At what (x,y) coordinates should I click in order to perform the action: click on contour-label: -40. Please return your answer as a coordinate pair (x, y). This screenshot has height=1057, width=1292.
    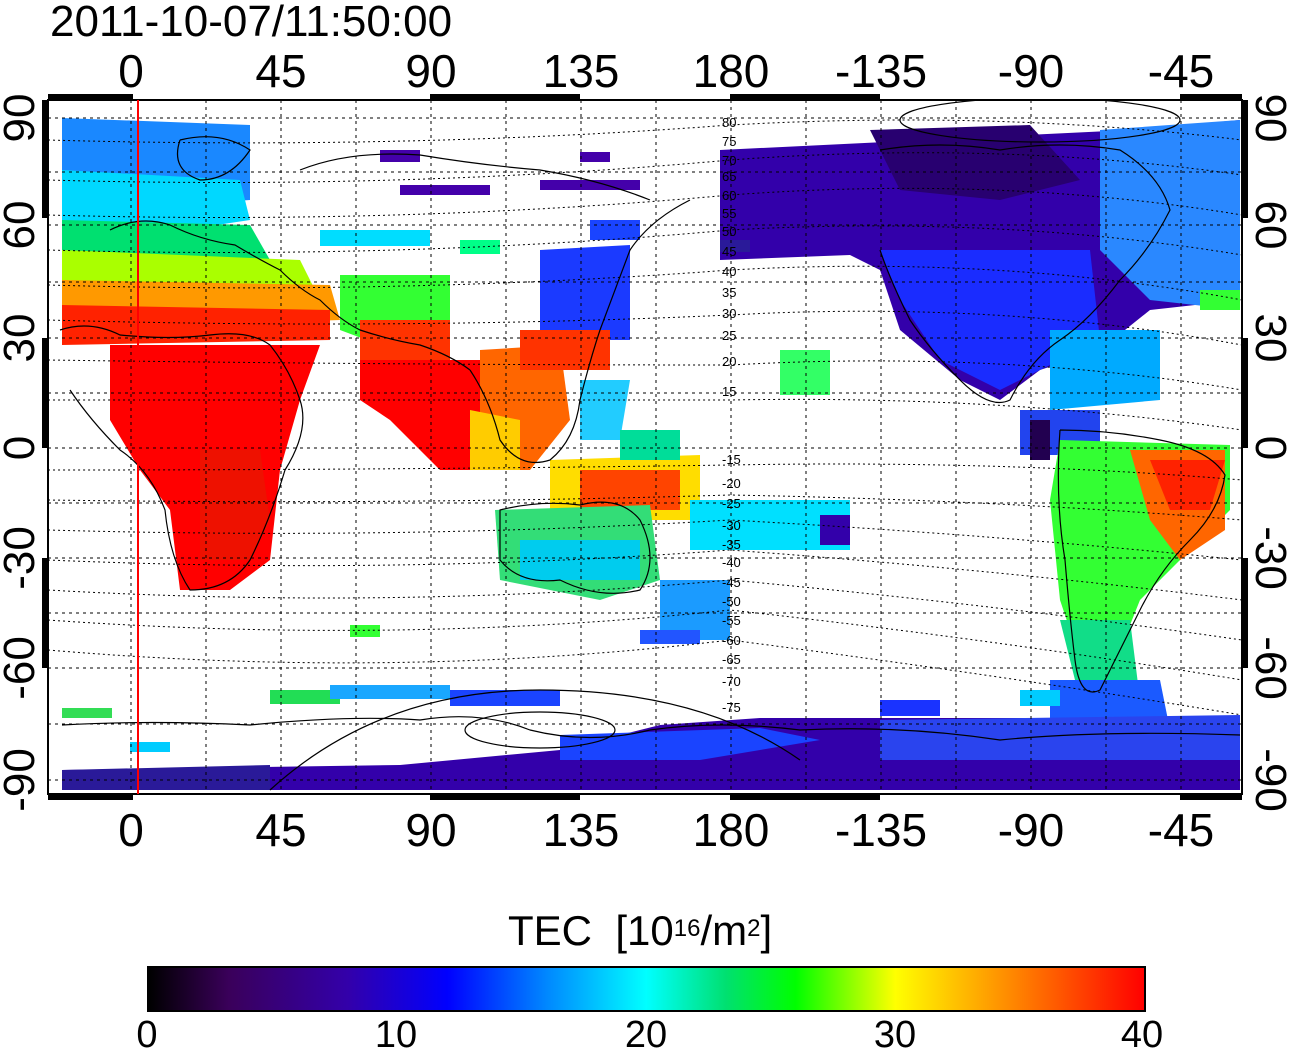
    Looking at the image, I should click on (731, 562).